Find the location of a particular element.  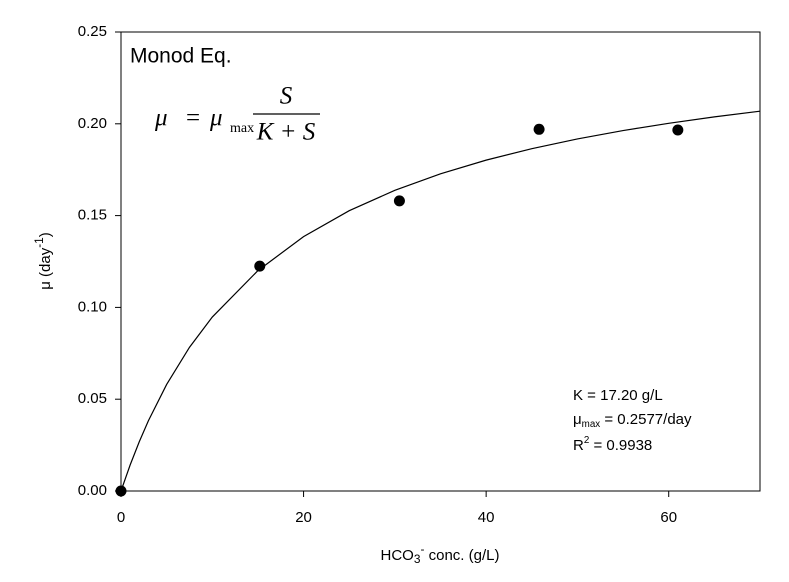

equation-part: K + S is located at coordinates (286, 132).